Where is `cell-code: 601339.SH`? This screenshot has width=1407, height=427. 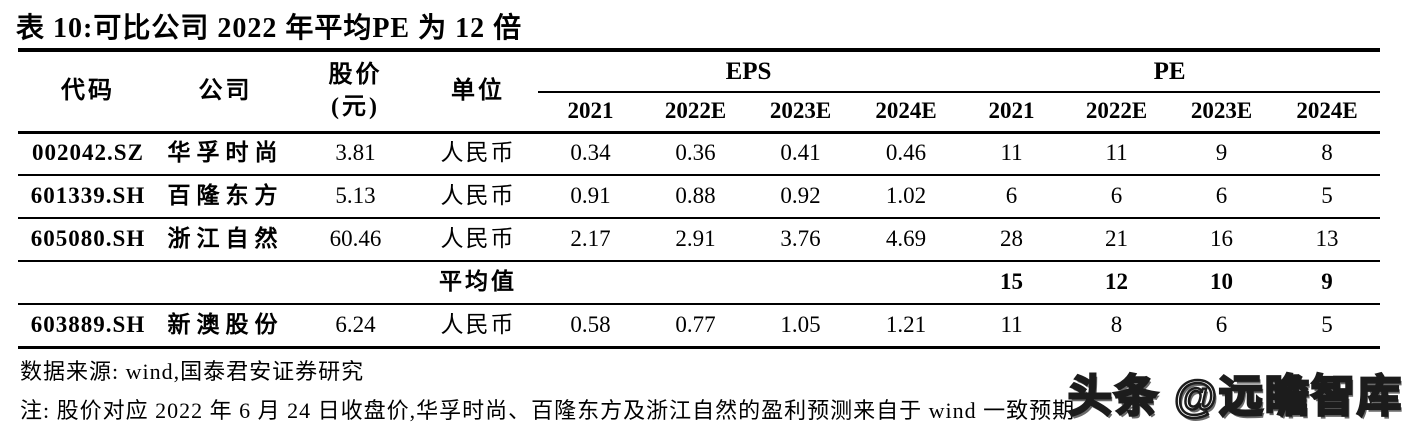 cell-code: 601339.SH is located at coordinates (88, 197).